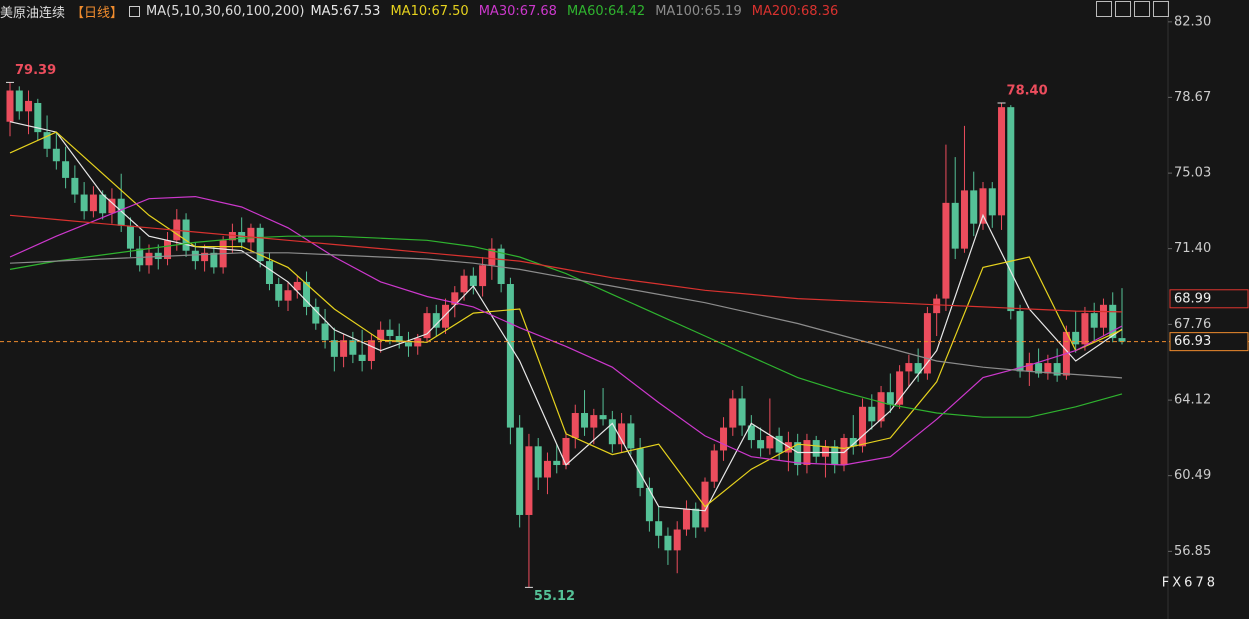  What do you see at coordinates (1027, 90) in the screenshot?
I see `annotation: 78.40` at bounding box center [1027, 90].